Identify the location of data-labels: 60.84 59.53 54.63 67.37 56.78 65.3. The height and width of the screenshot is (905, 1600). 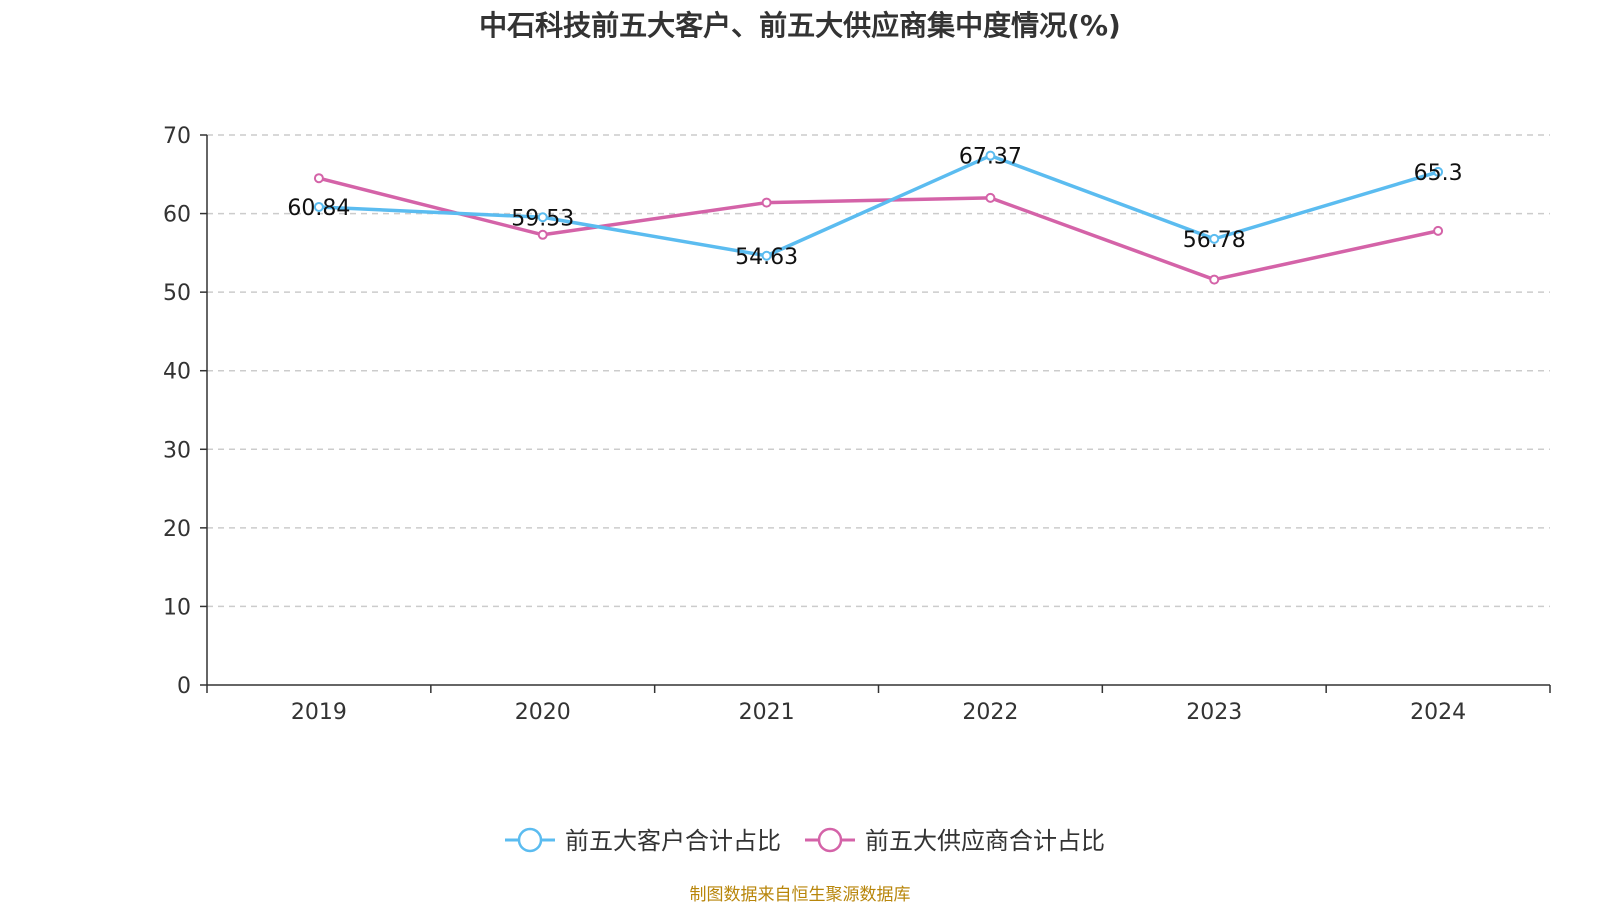
(874, 207).